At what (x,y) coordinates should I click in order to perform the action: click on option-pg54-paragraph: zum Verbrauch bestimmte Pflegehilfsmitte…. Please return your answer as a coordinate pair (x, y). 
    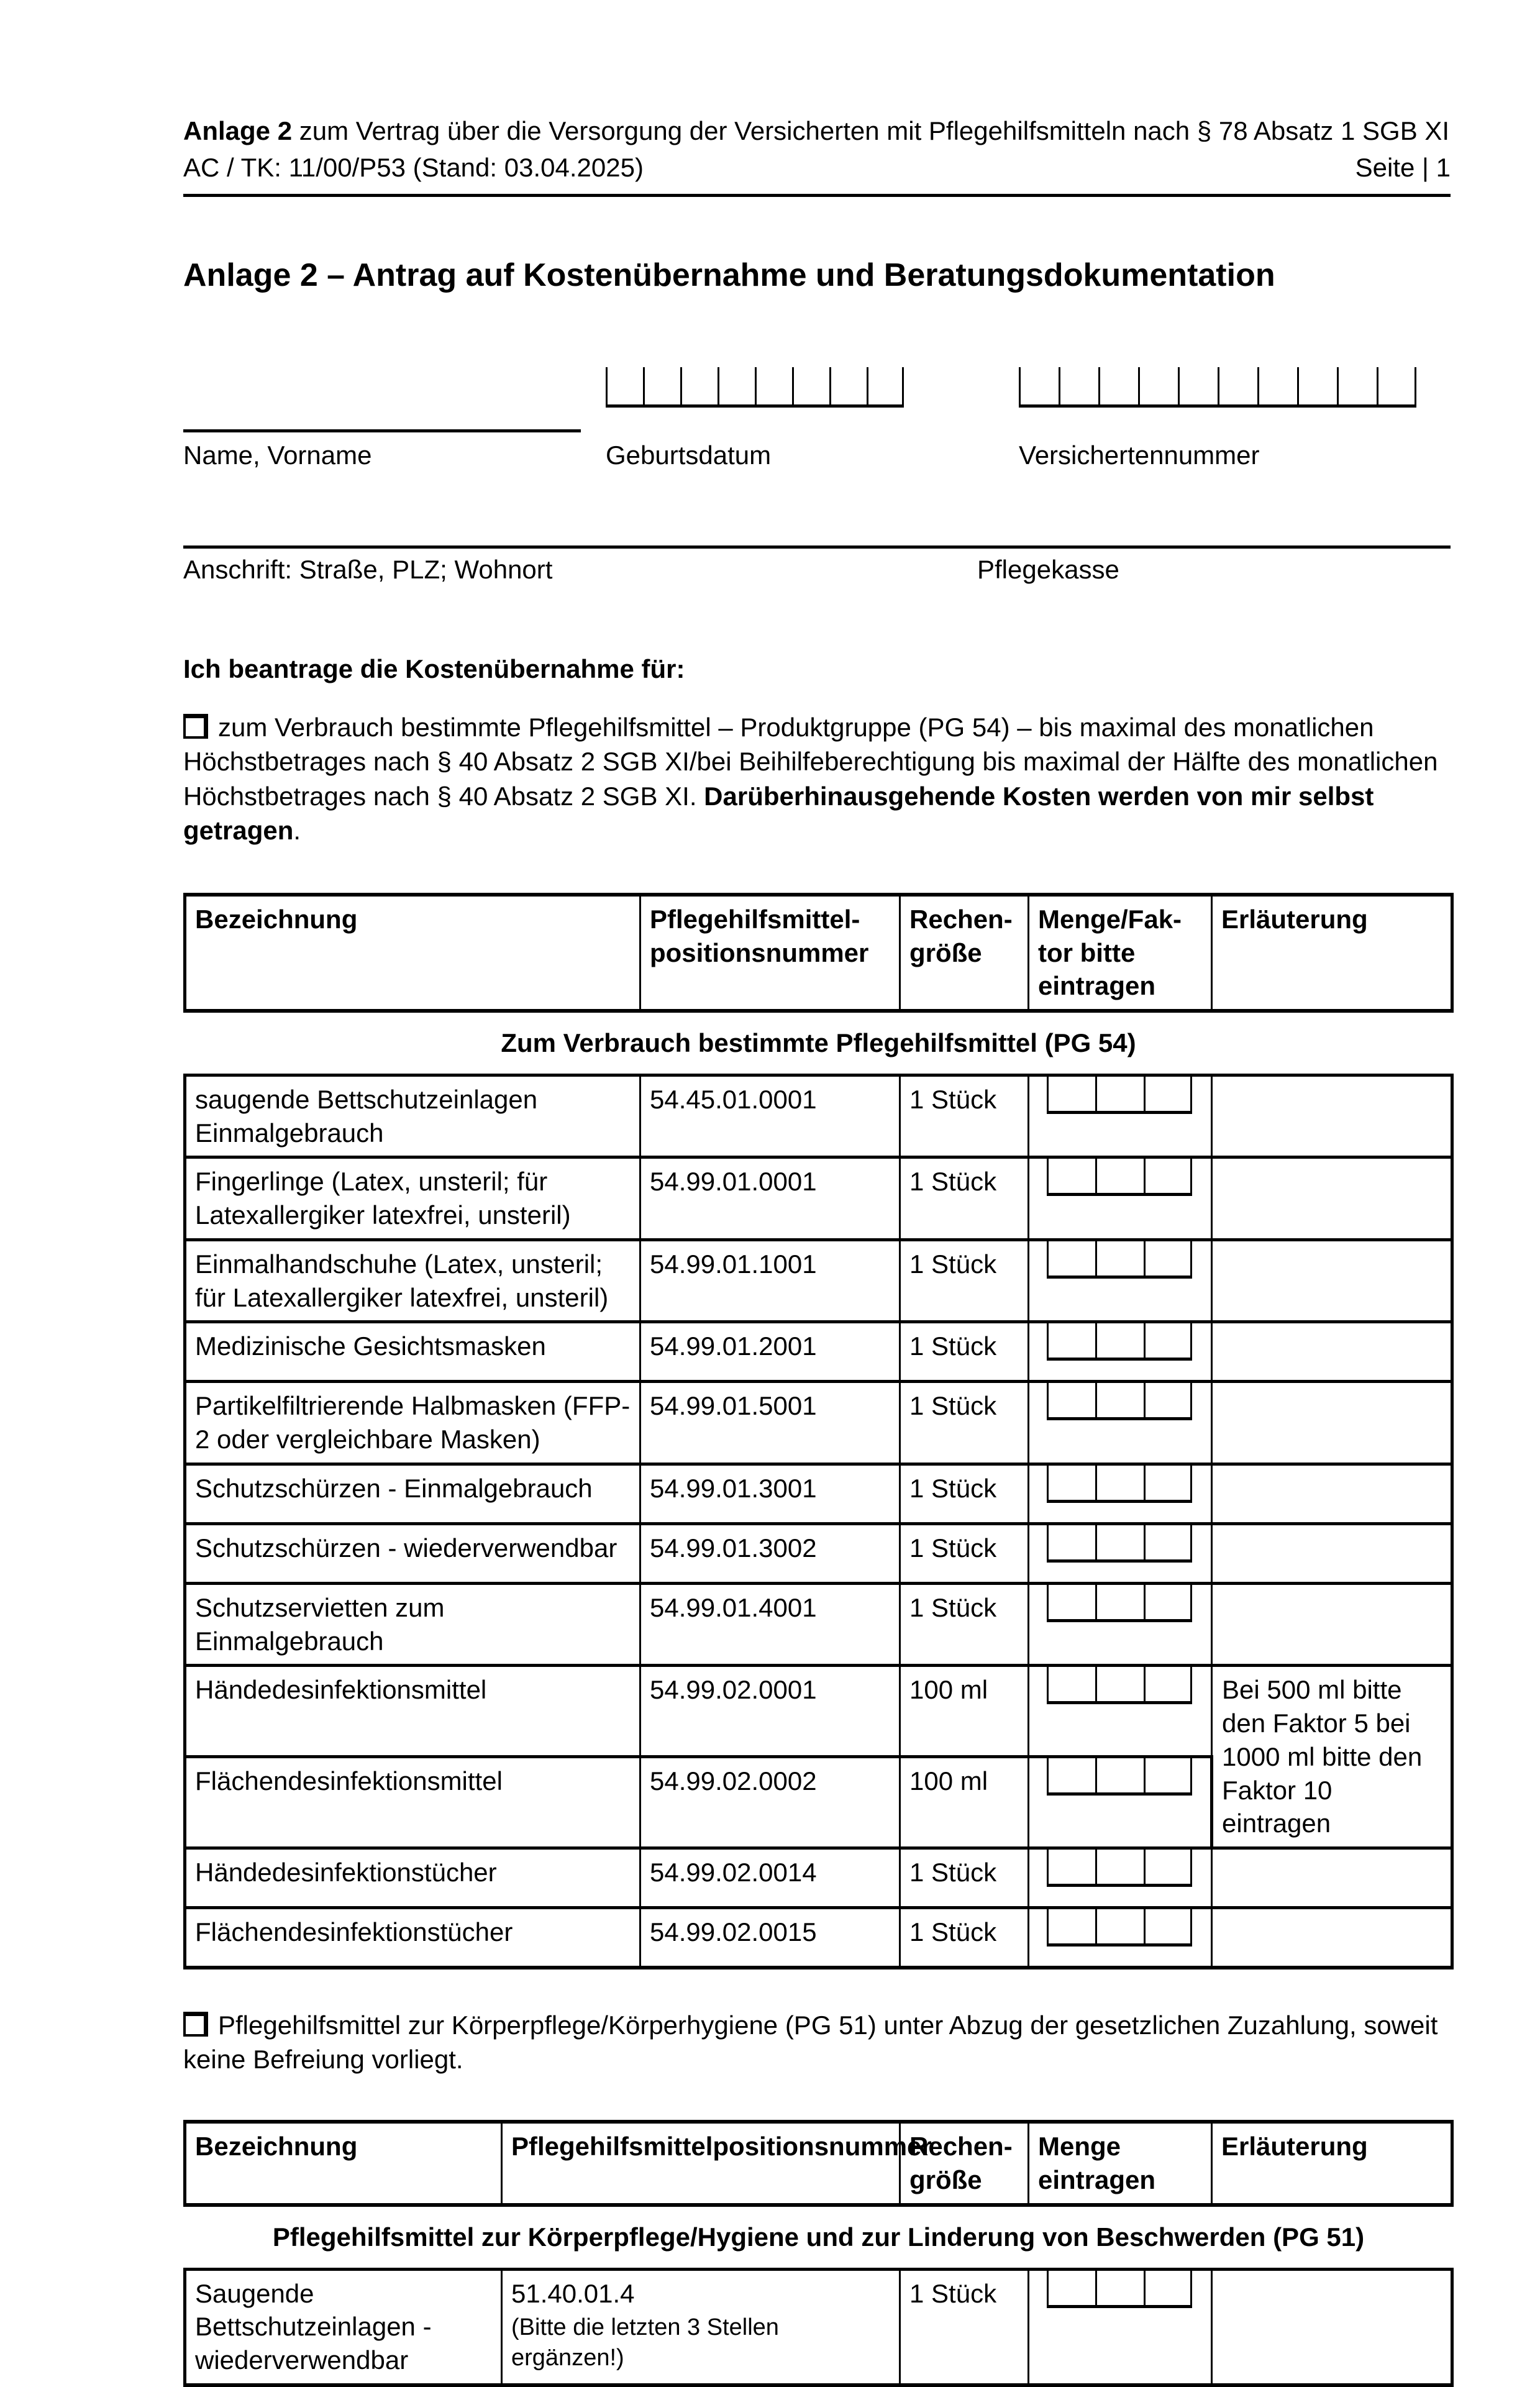
    Looking at the image, I should click on (817, 779).